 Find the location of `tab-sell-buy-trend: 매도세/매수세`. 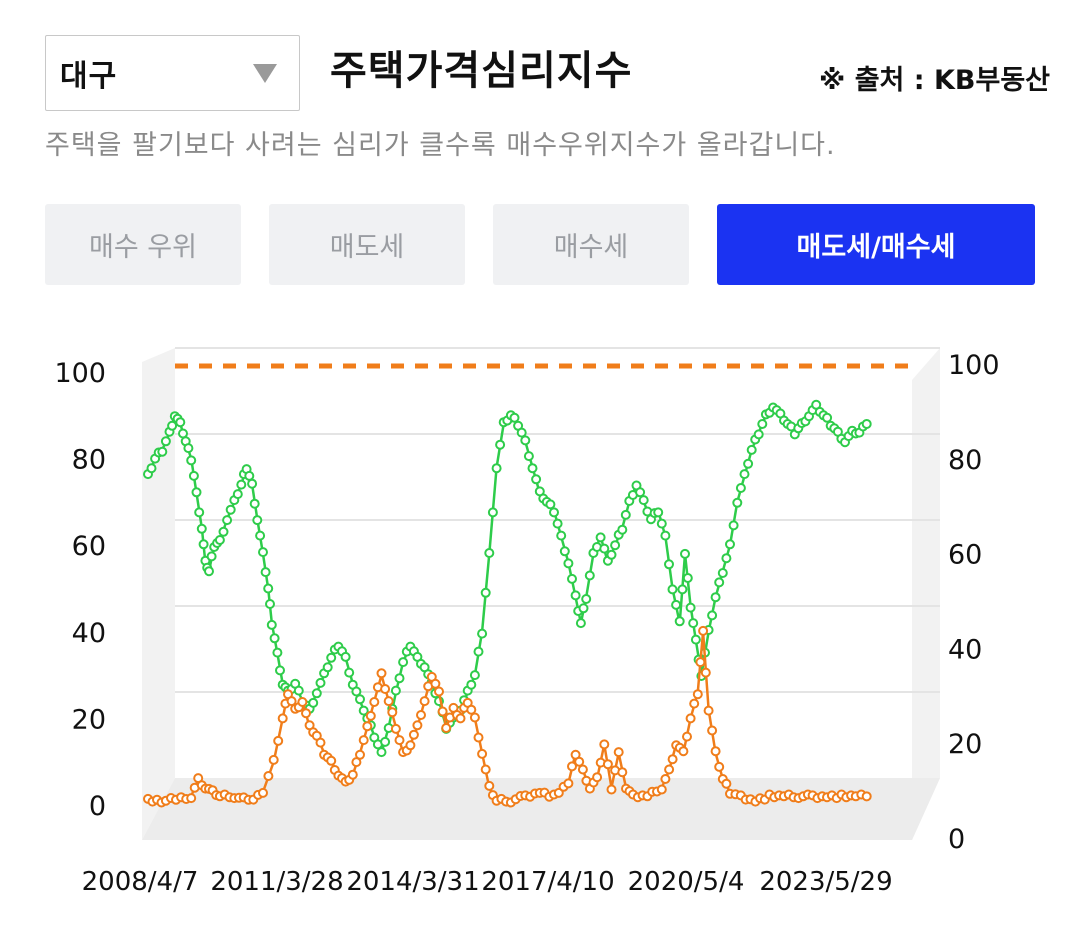

tab-sell-buy-trend: 매도세/매수세 is located at coordinates (876, 244).